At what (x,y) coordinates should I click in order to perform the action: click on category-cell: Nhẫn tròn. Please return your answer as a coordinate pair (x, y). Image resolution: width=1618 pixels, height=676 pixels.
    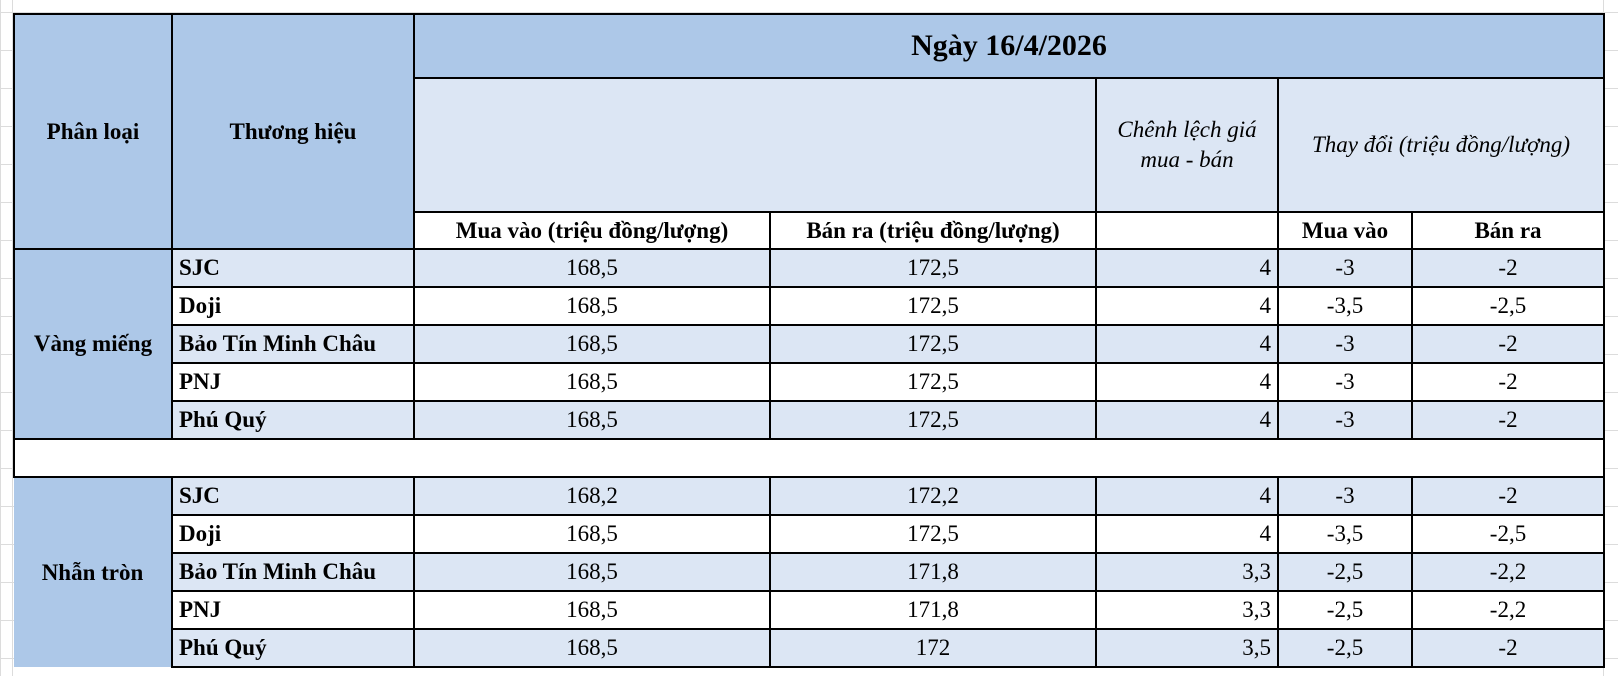
    Looking at the image, I should click on (93, 571).